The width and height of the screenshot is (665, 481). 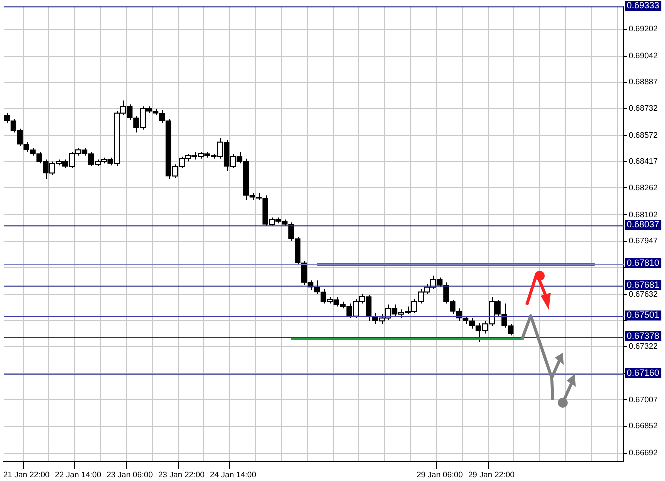 I want to click on x-tick-label: 21 Jan 22:00, so click(x=26, y=475).